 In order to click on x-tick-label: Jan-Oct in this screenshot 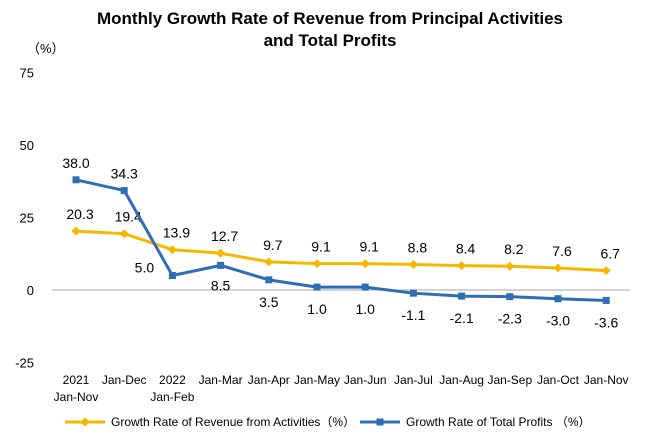, I will do `click(558, 380)`.